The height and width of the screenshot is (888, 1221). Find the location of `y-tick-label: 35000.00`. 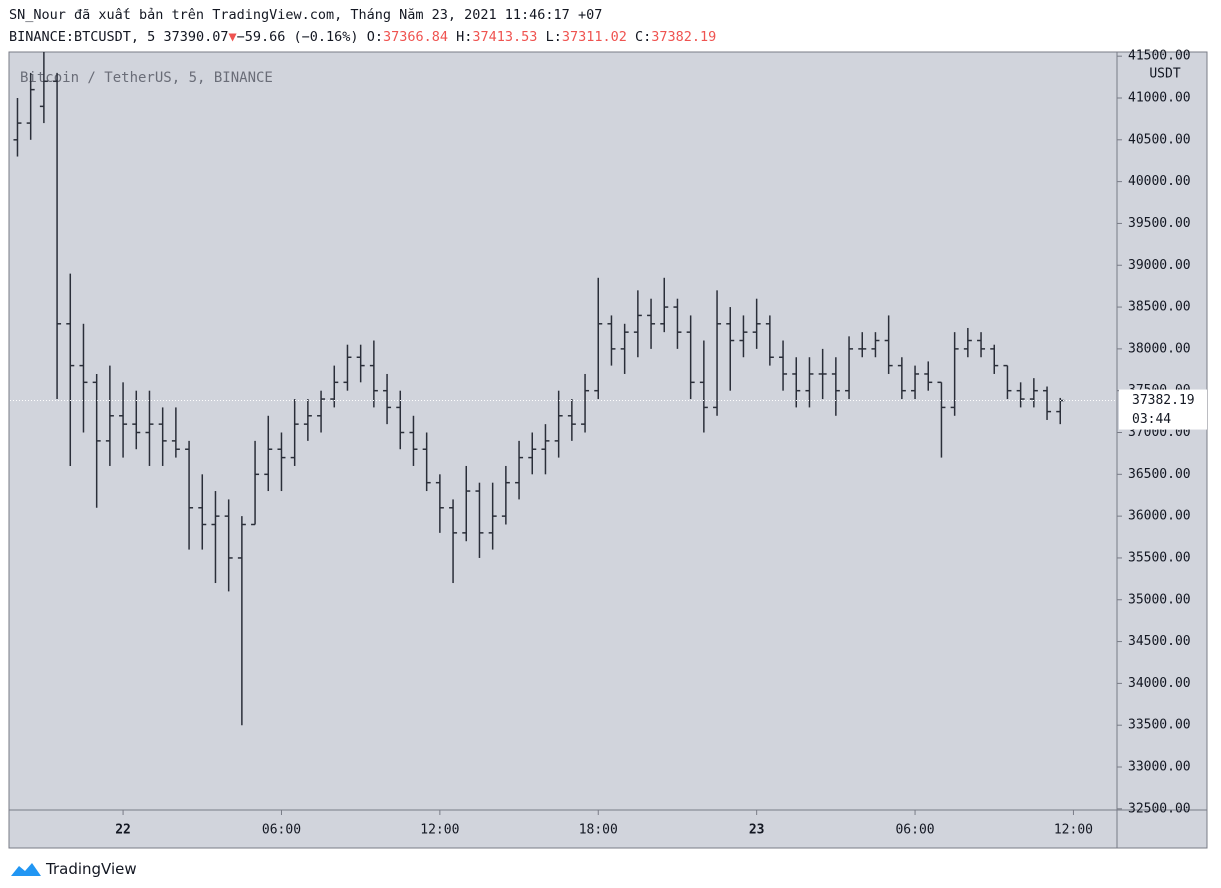

y-tick-label: 35000.00 is located at coordinates (1159, 599).